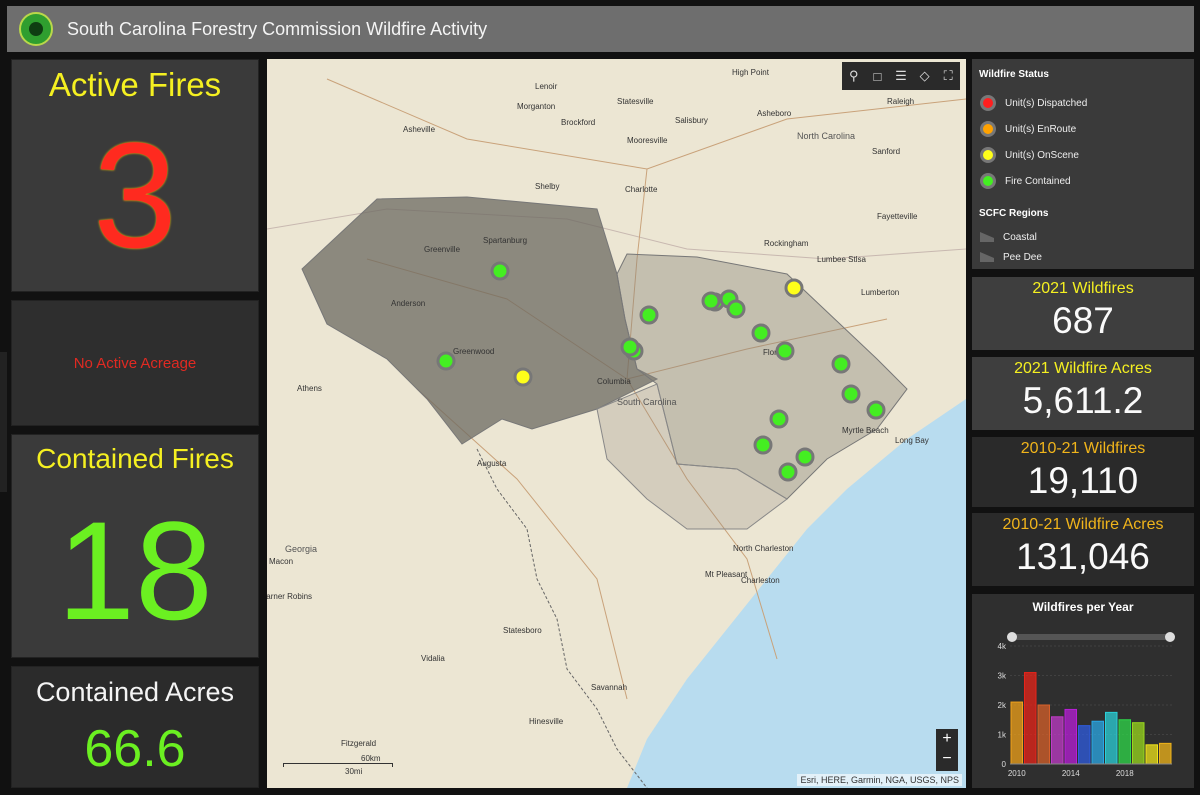  Describe the element at coordinates (1038, 181) in the screenshot. I see `legend-label: Fire Contained` at that location.